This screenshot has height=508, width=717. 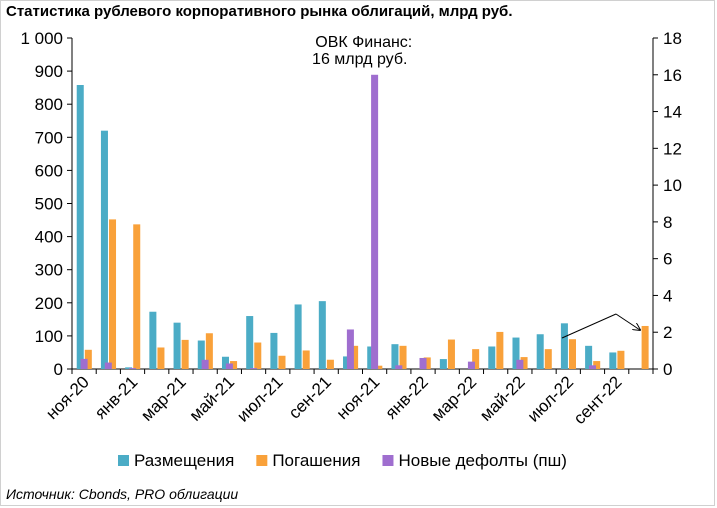 What do you see at coordinates (667, 222) in the screenshot?
I see `right-tick-label: 8` at bounding box center [667, 222].